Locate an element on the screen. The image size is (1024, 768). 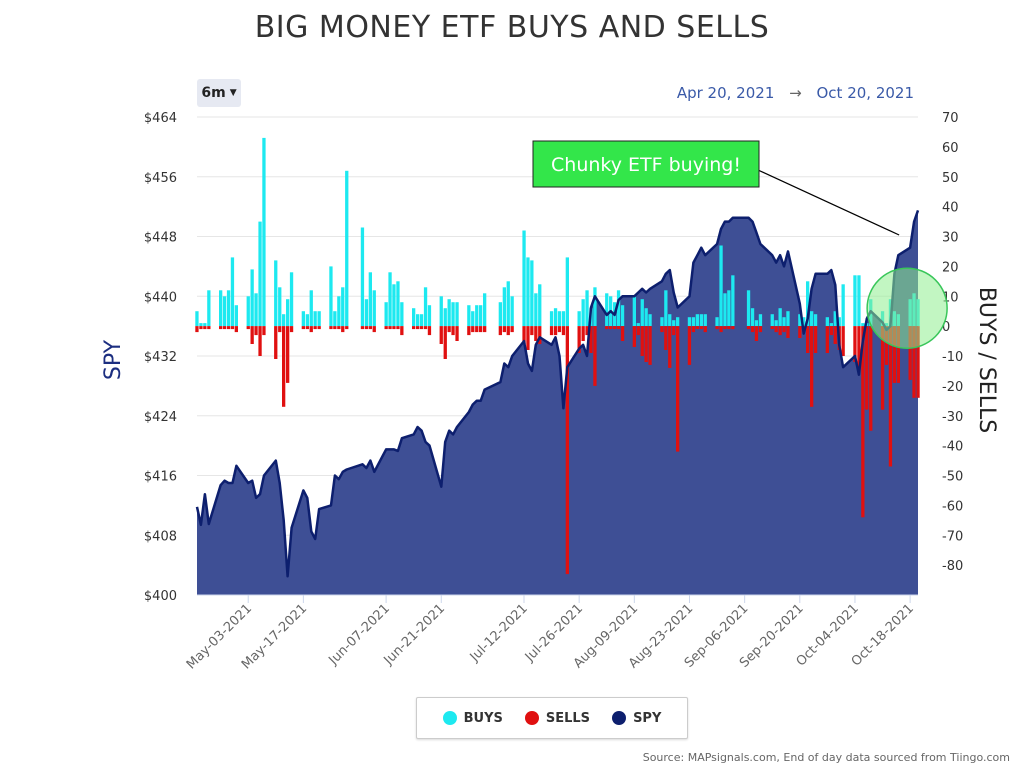
date-from: Apr 20, 2021 is located at coordinates (725, 93).